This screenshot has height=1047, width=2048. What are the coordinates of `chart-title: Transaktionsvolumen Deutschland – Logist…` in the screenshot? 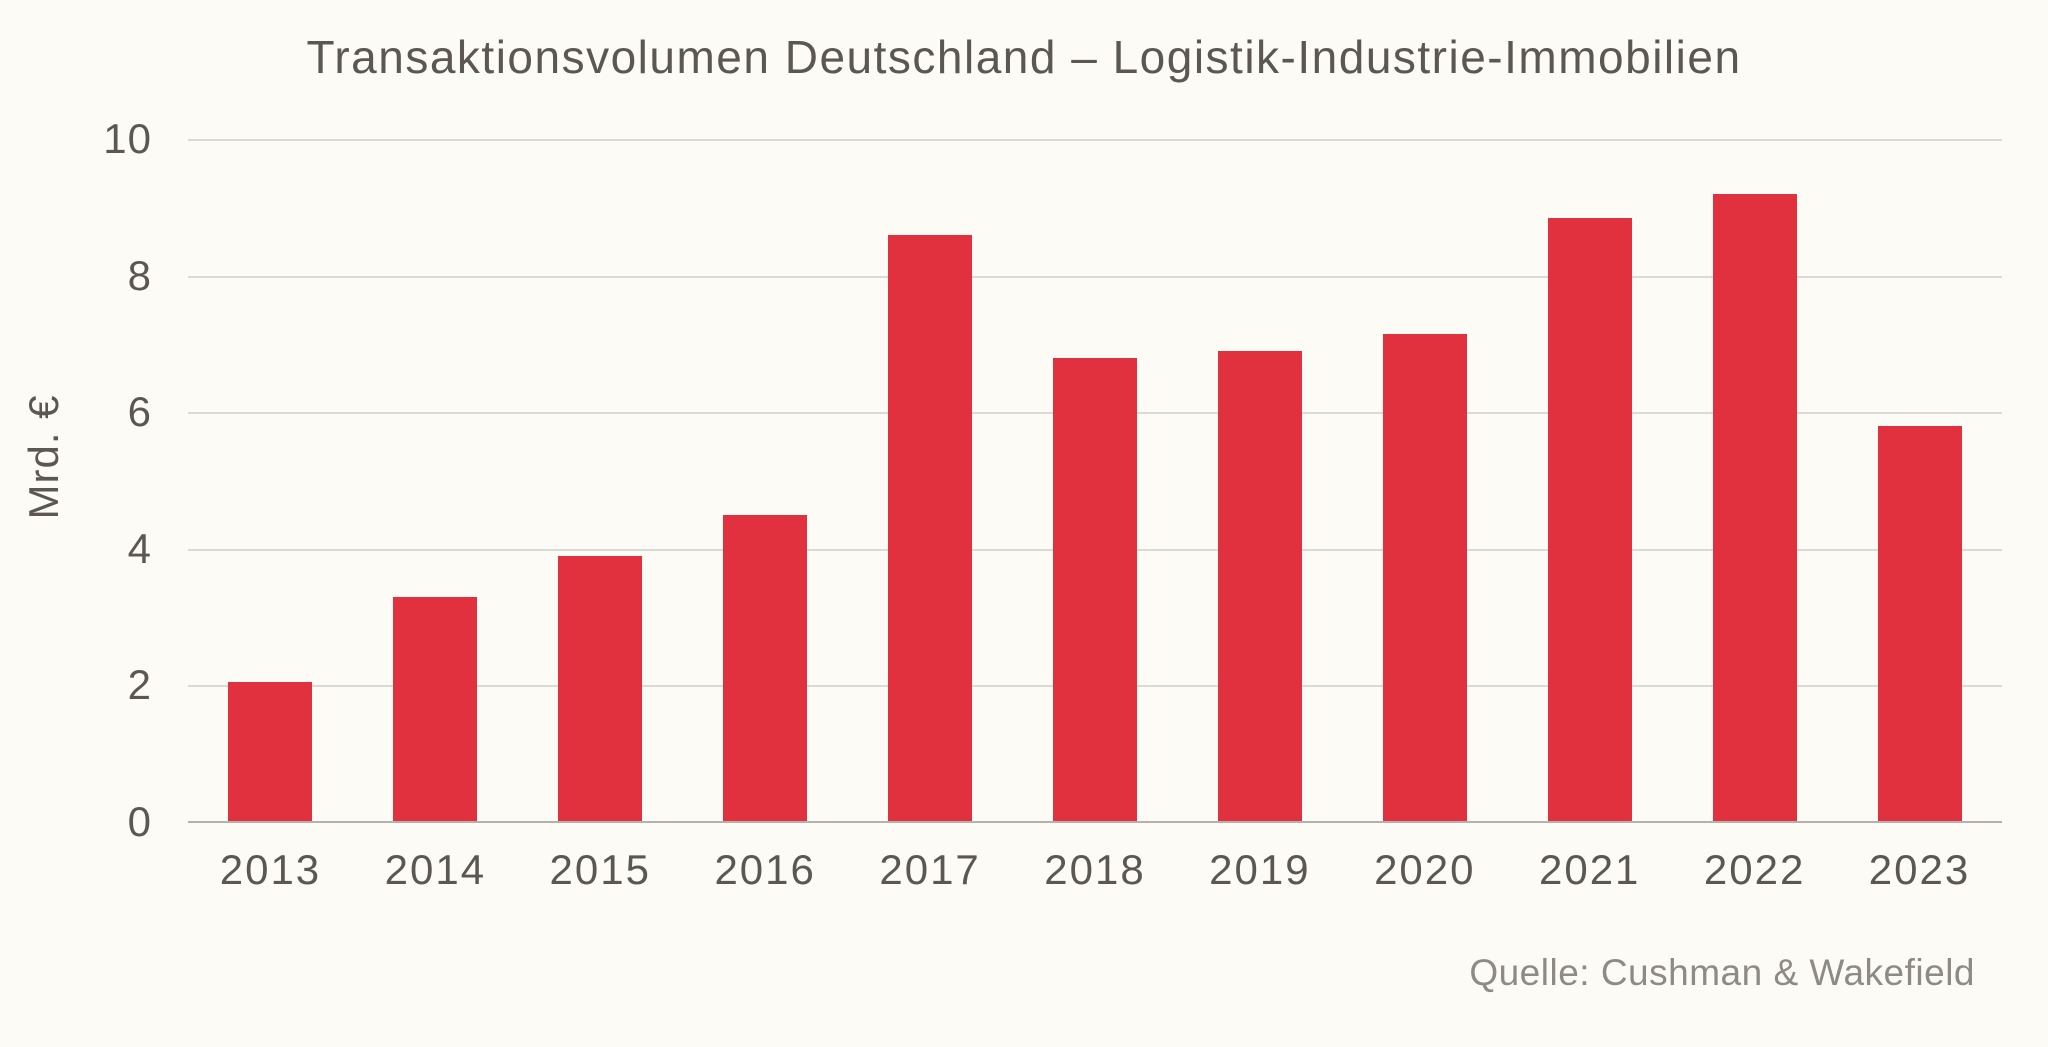 It's located at (1024, 57).